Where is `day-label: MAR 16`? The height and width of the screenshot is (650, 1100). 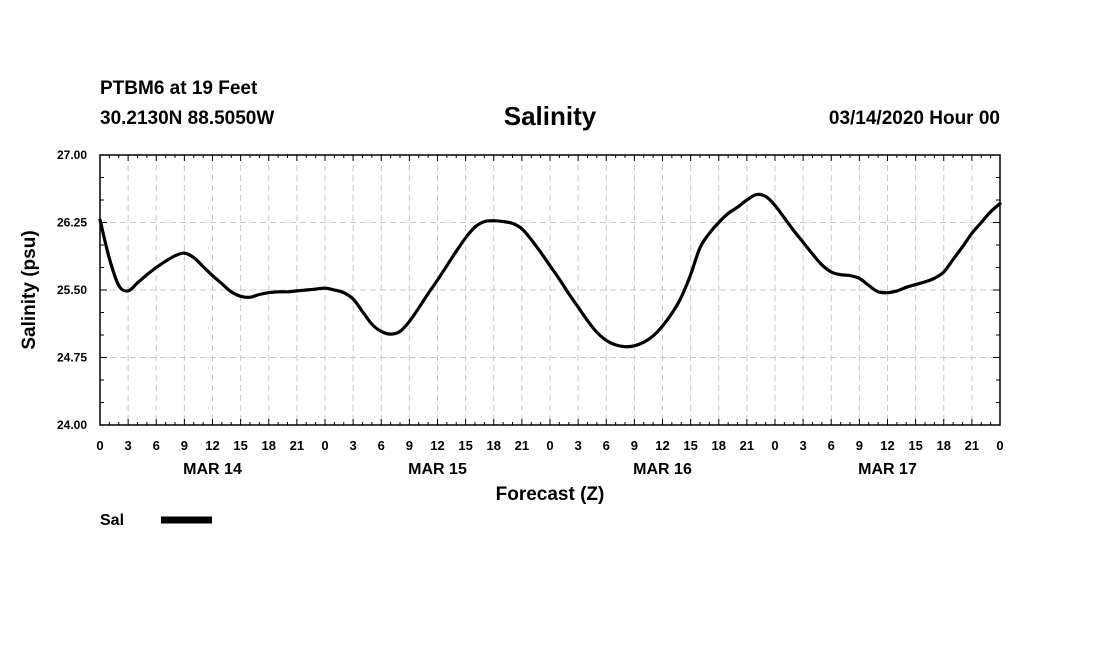 day-label: MAR 16 is located at coordinates (662, 469).